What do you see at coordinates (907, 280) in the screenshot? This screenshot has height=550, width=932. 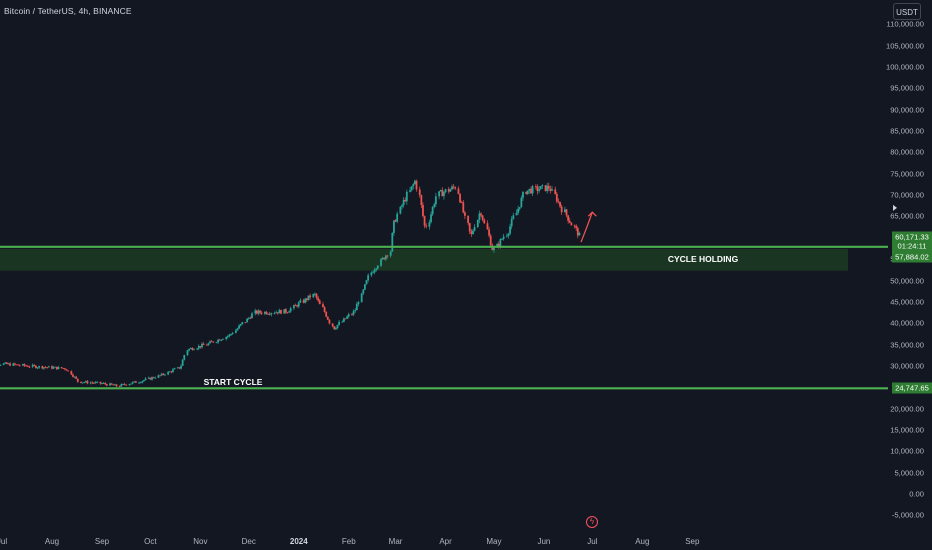 I see `price-tick-label: 50,000.00` at bounding box center [907, 280].